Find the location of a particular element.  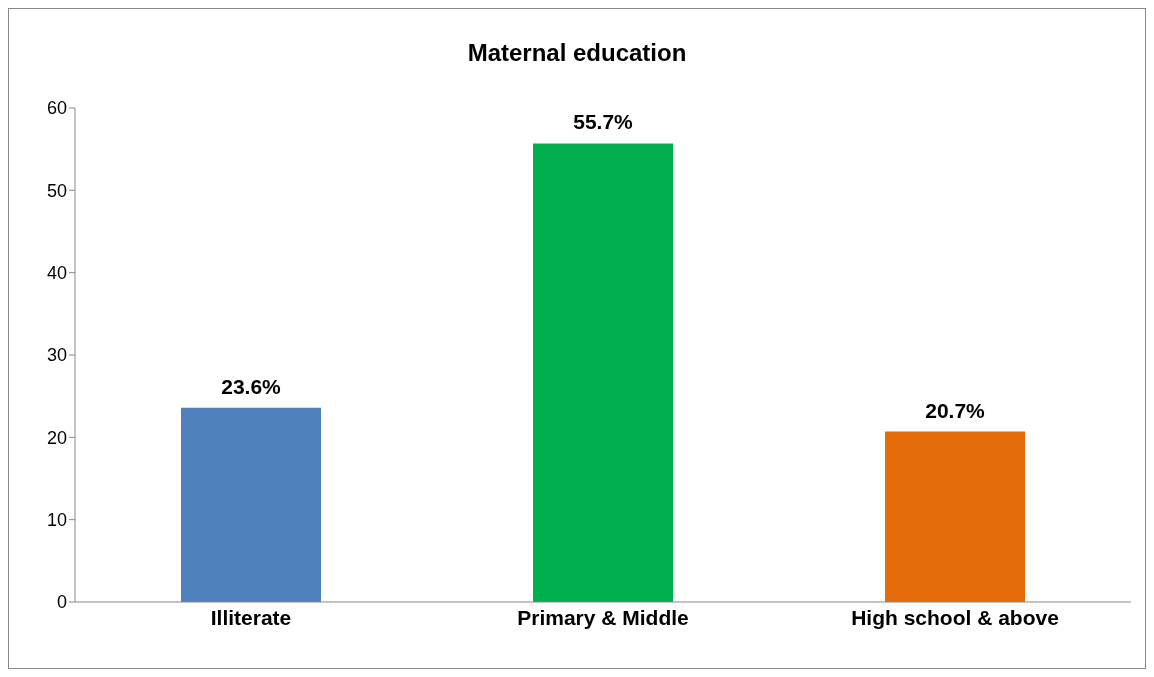

y-tick-label: 30 is located at coordinates (56, 355).